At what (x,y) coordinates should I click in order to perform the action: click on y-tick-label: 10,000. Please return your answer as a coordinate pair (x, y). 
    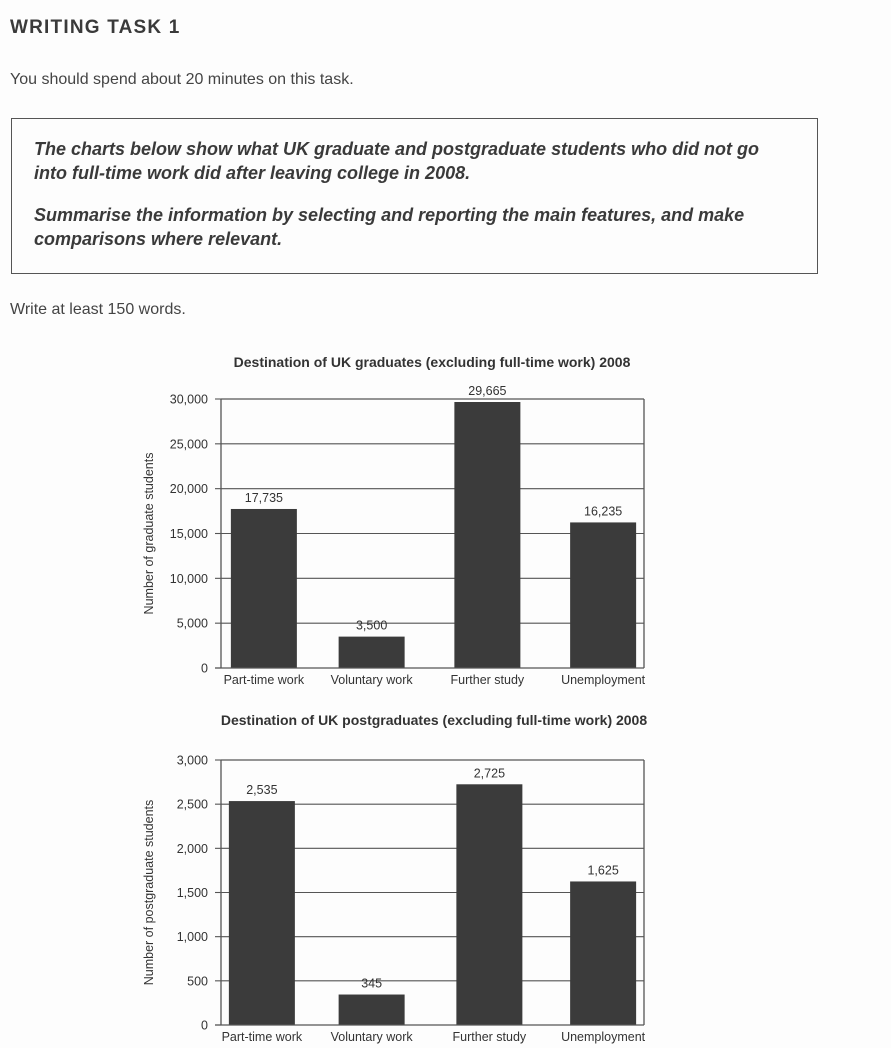
    Looking at the image, I should click on (189, 579).